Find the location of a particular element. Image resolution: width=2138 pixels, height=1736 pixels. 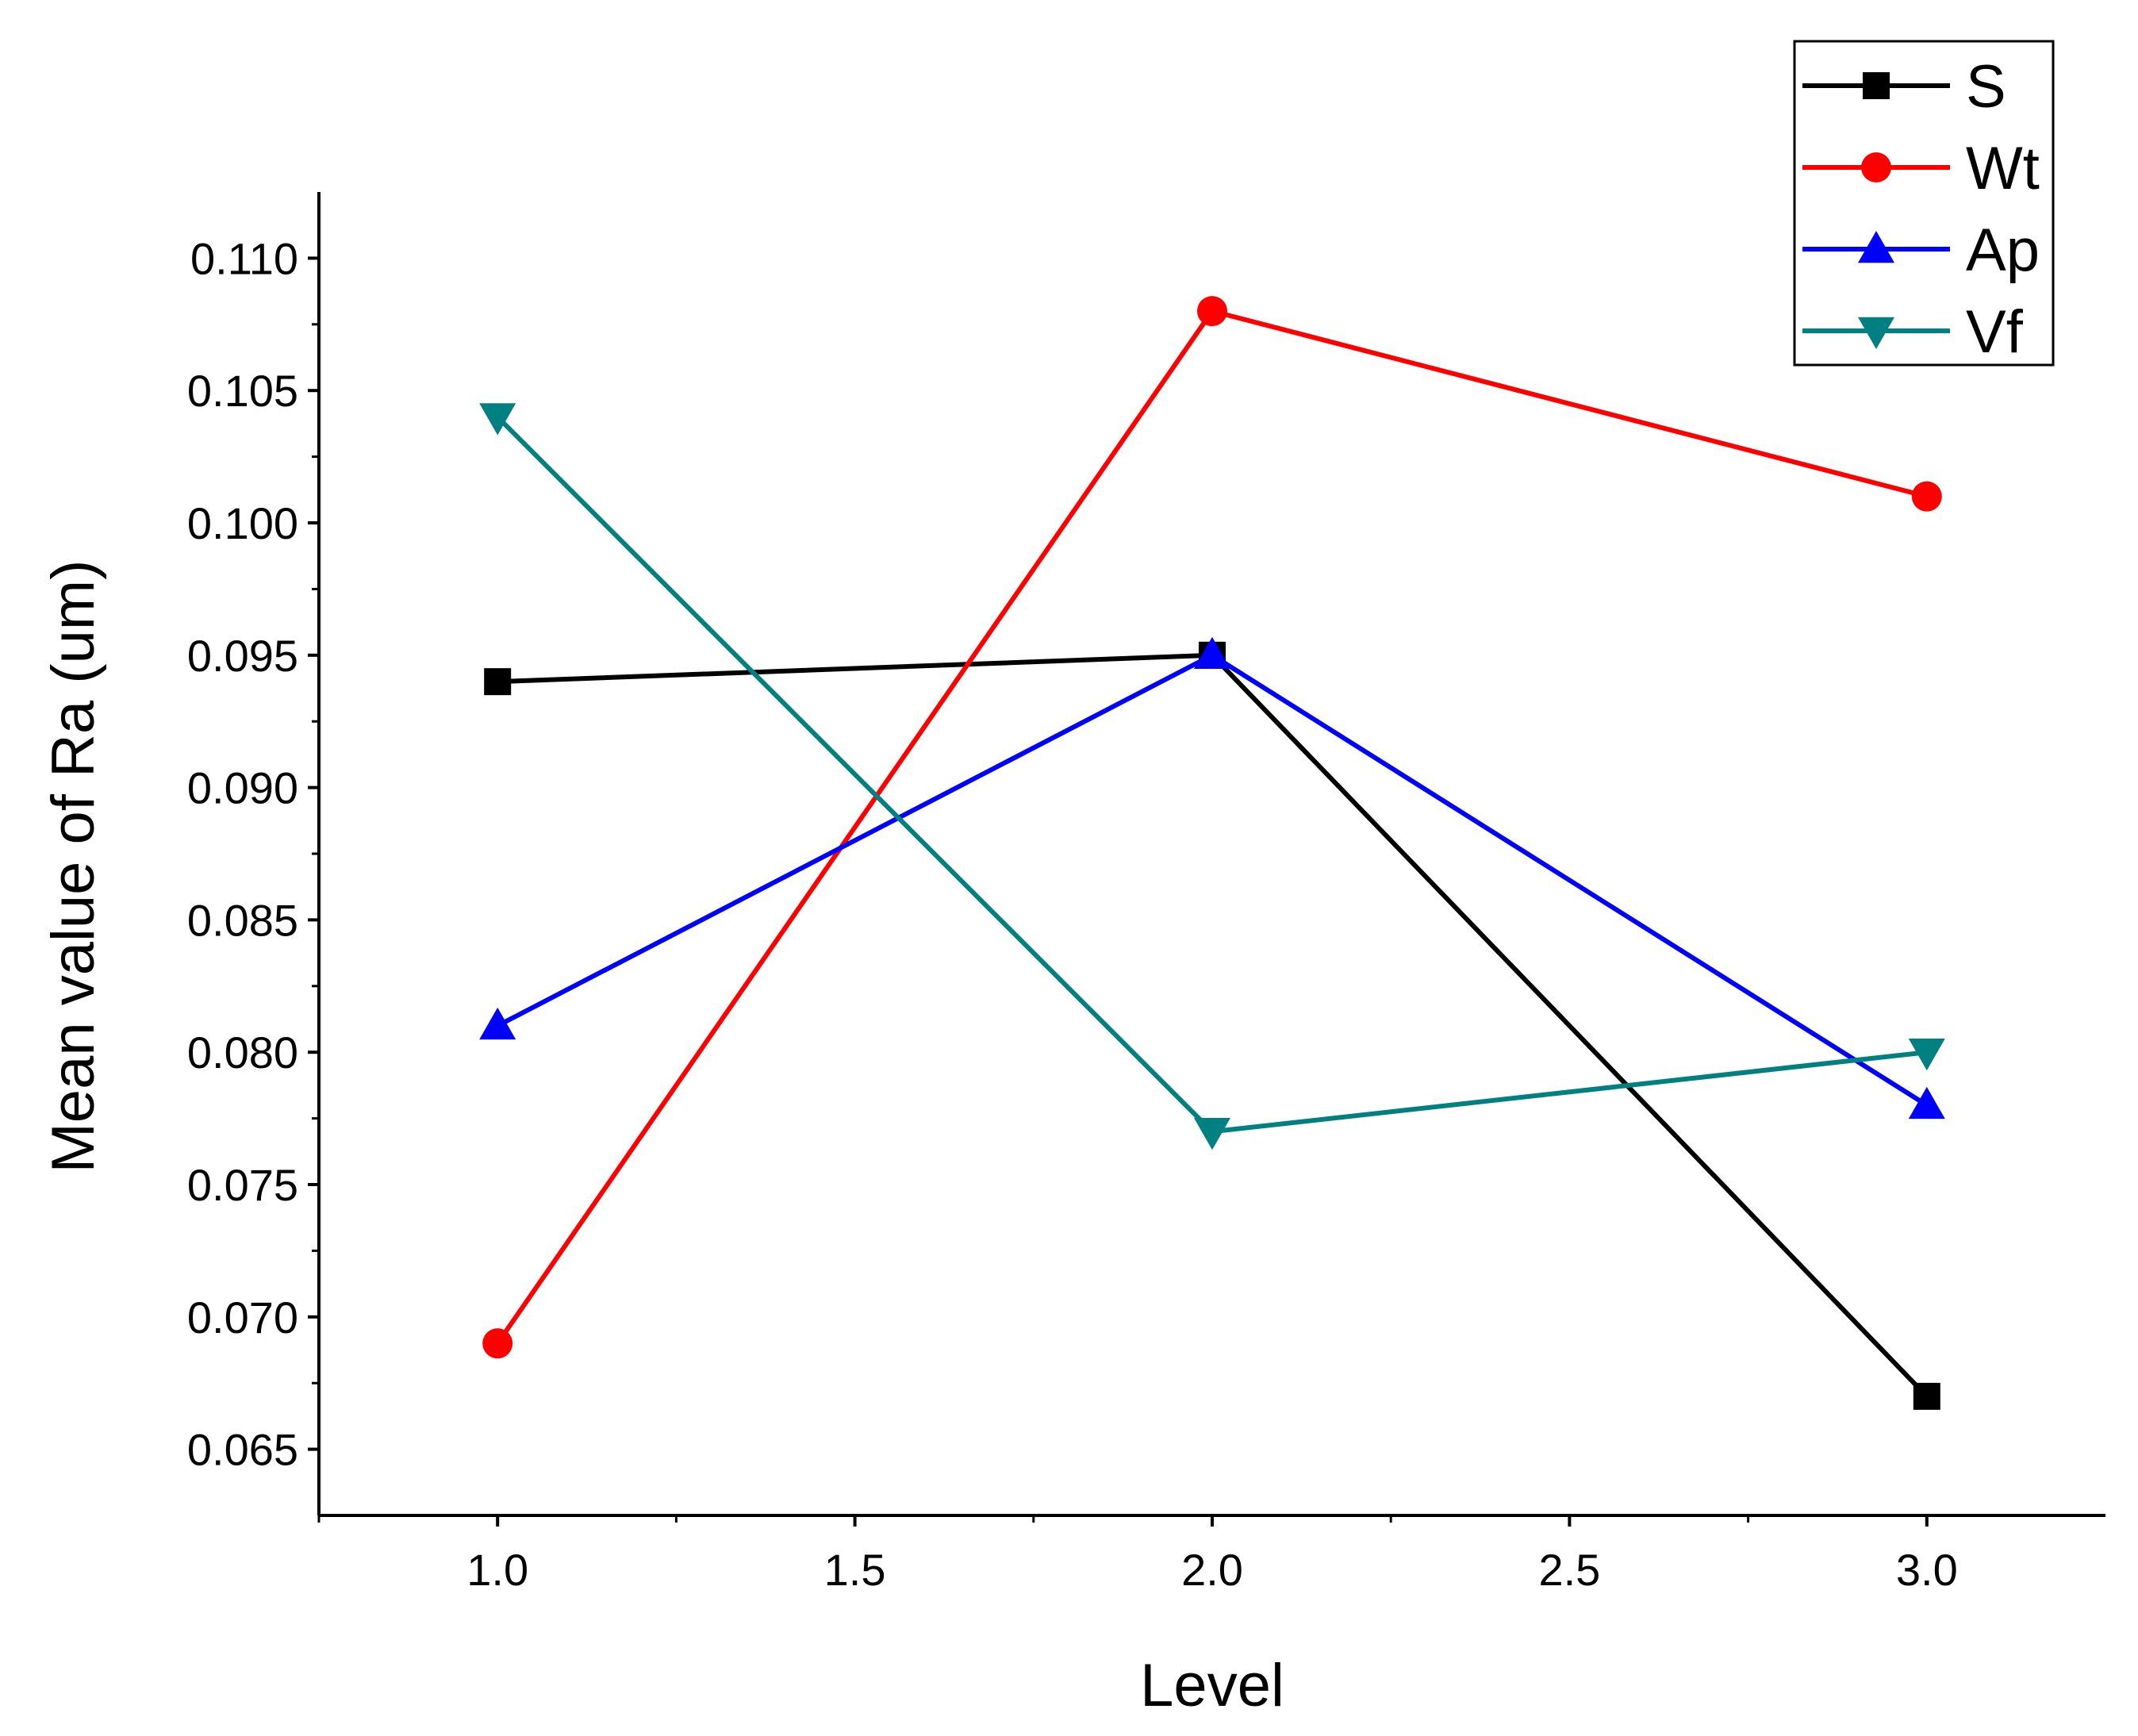

legend-item-s: S is located at coordinates (1904, 87).